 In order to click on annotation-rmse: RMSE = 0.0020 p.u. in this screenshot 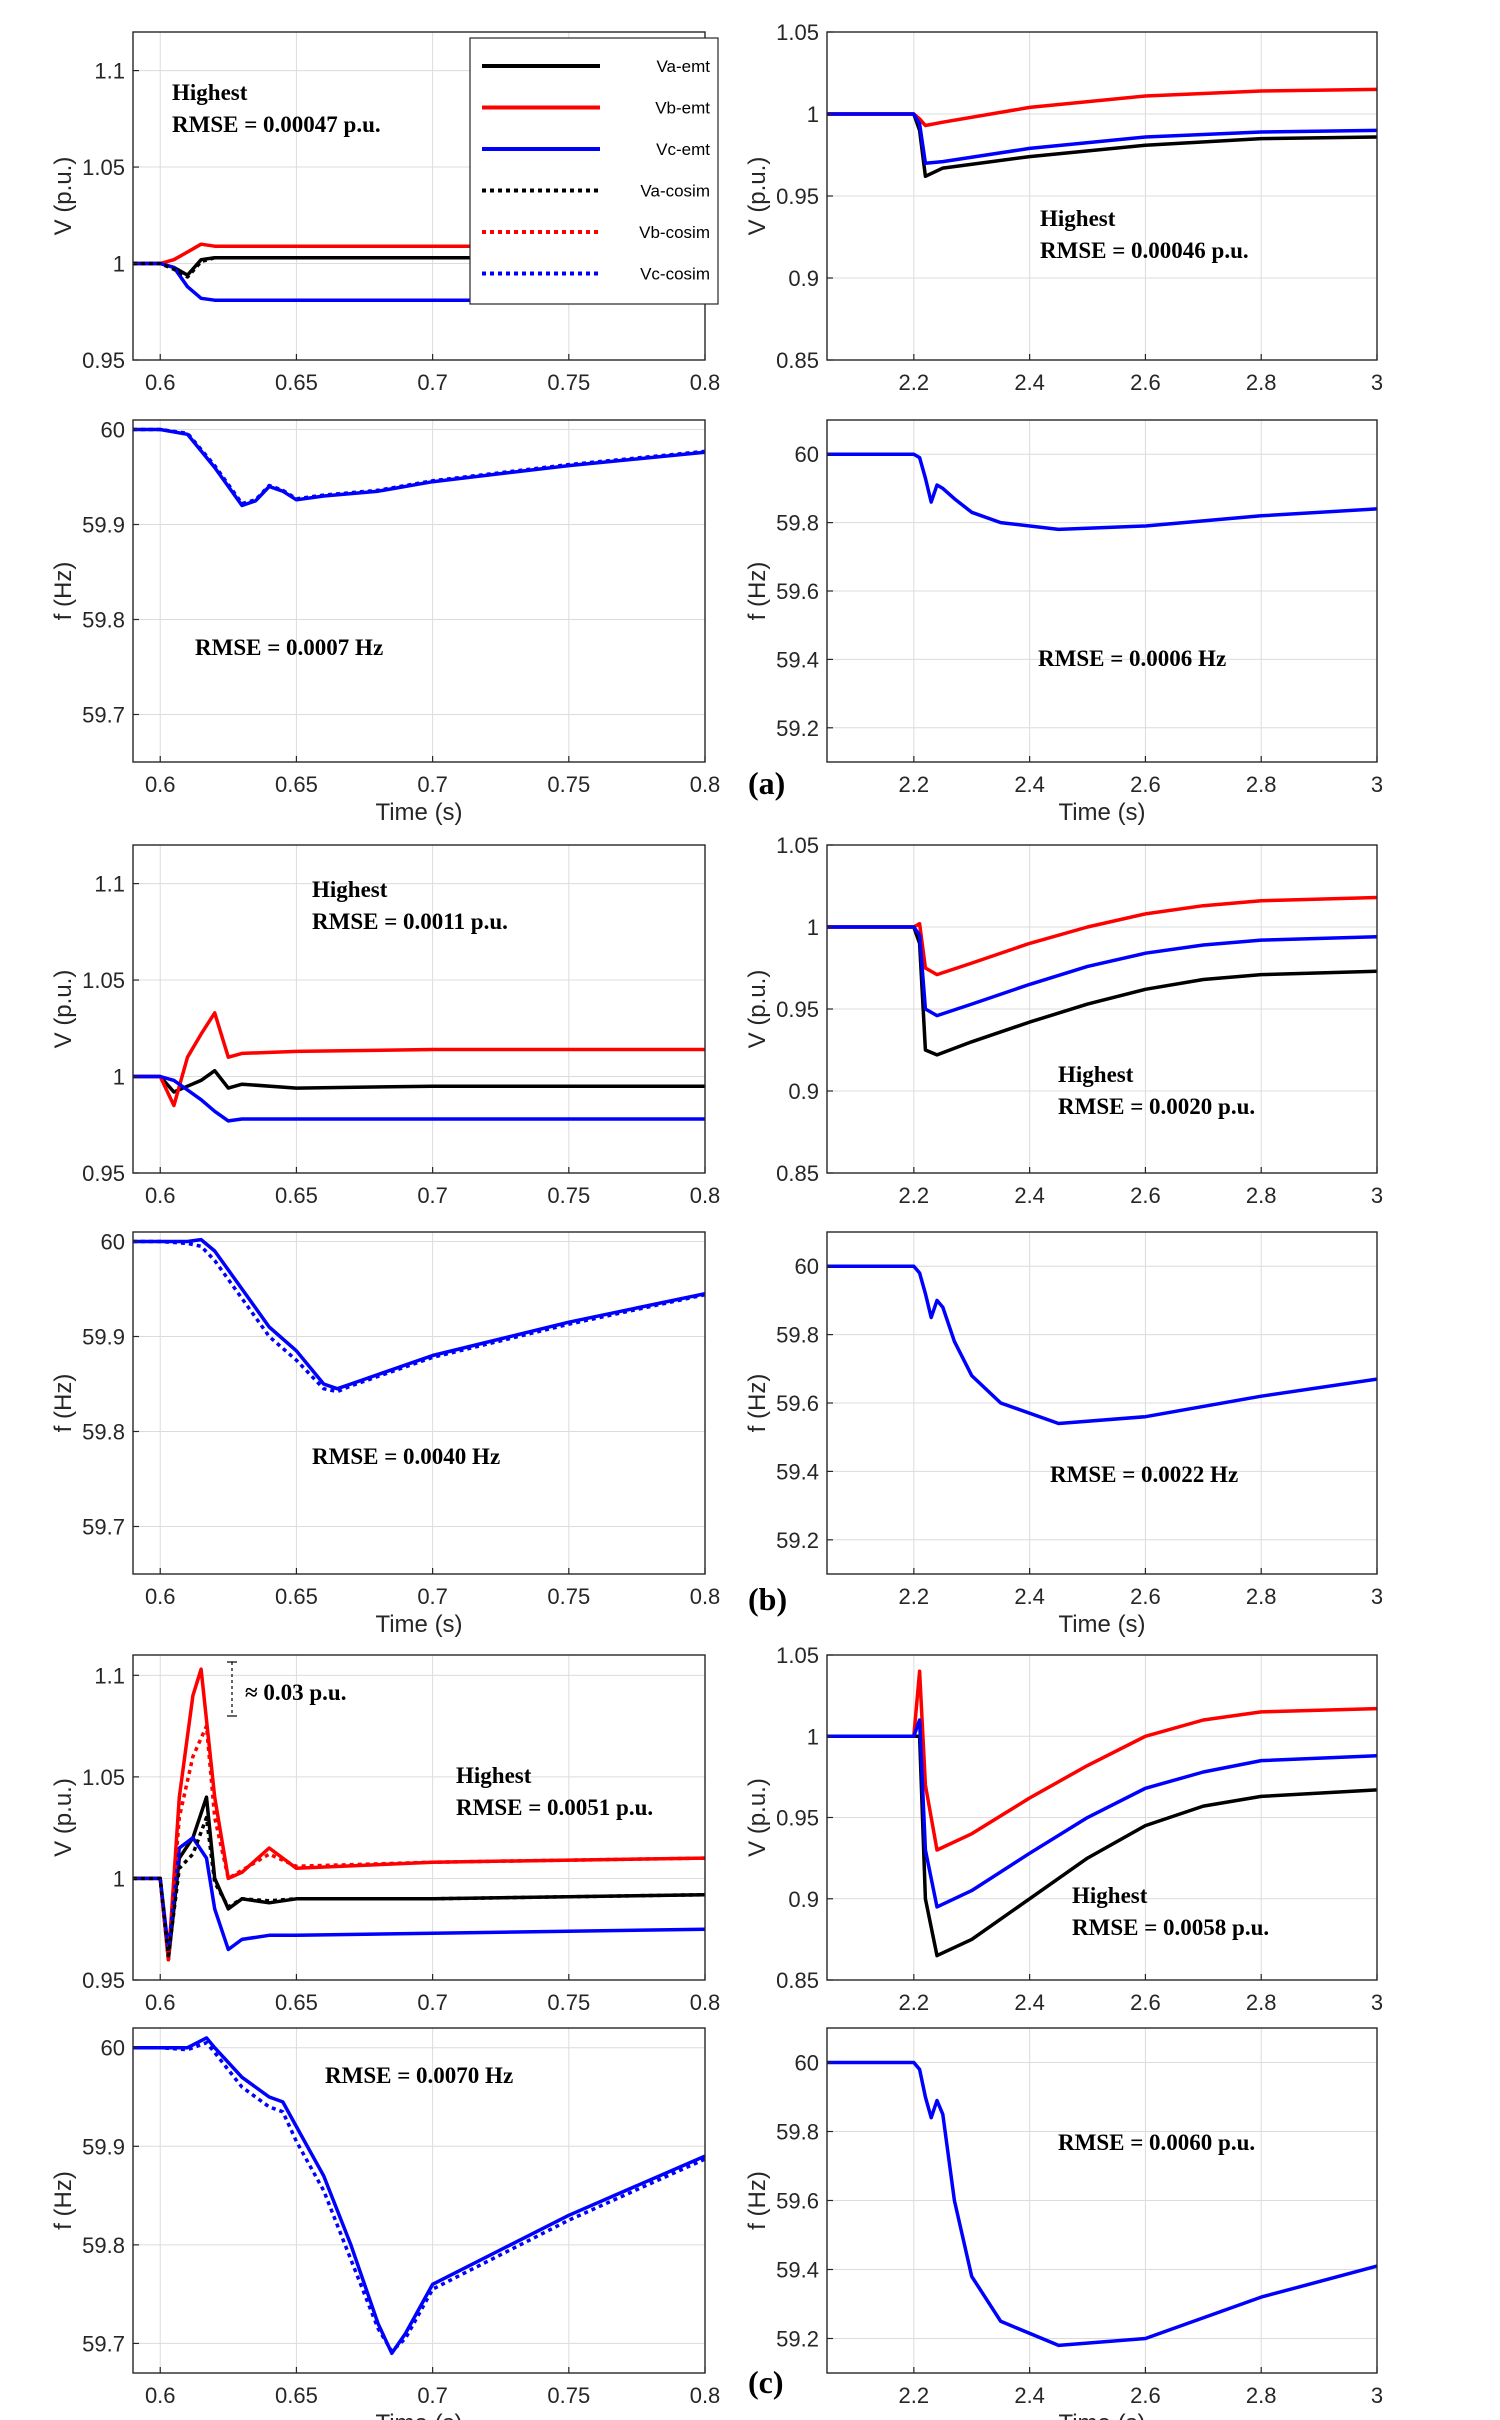, I will do `click(1156, 1106)`.